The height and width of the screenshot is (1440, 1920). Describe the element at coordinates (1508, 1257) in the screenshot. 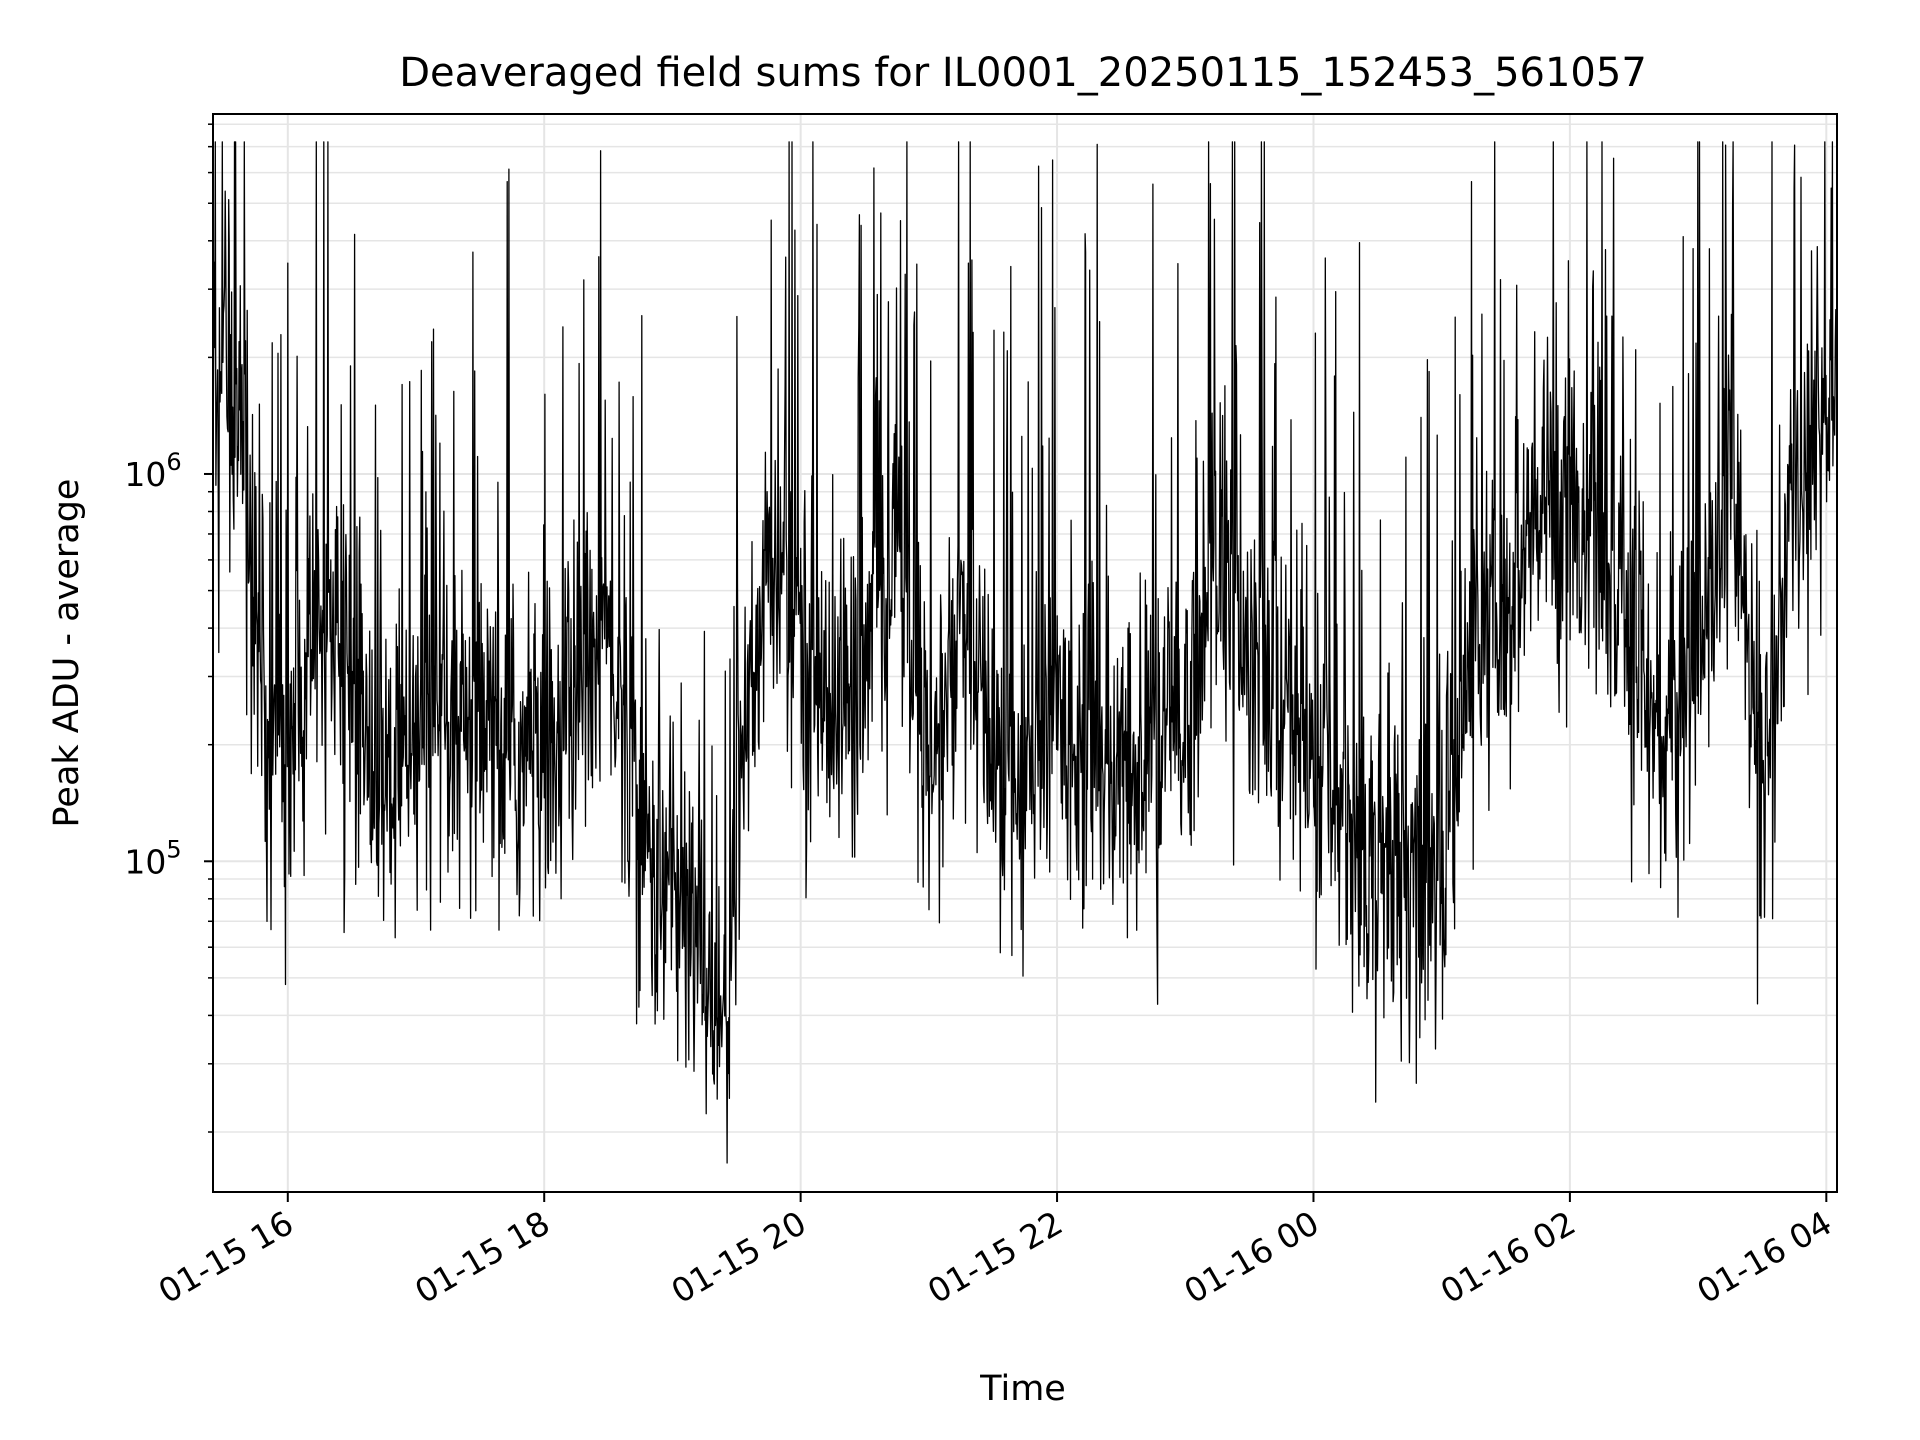

I see `x-tick-label: 01-16 02` at that location.